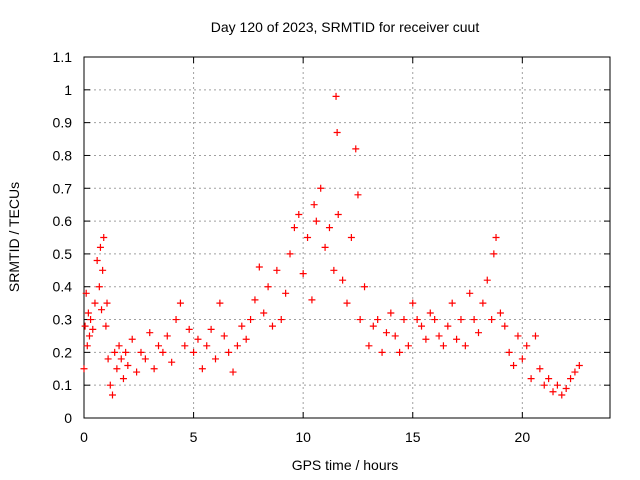  Describe the element at coordinates (345, 465) in the screenshot. I see `x-axis-label: GPS time / hours` at that location.